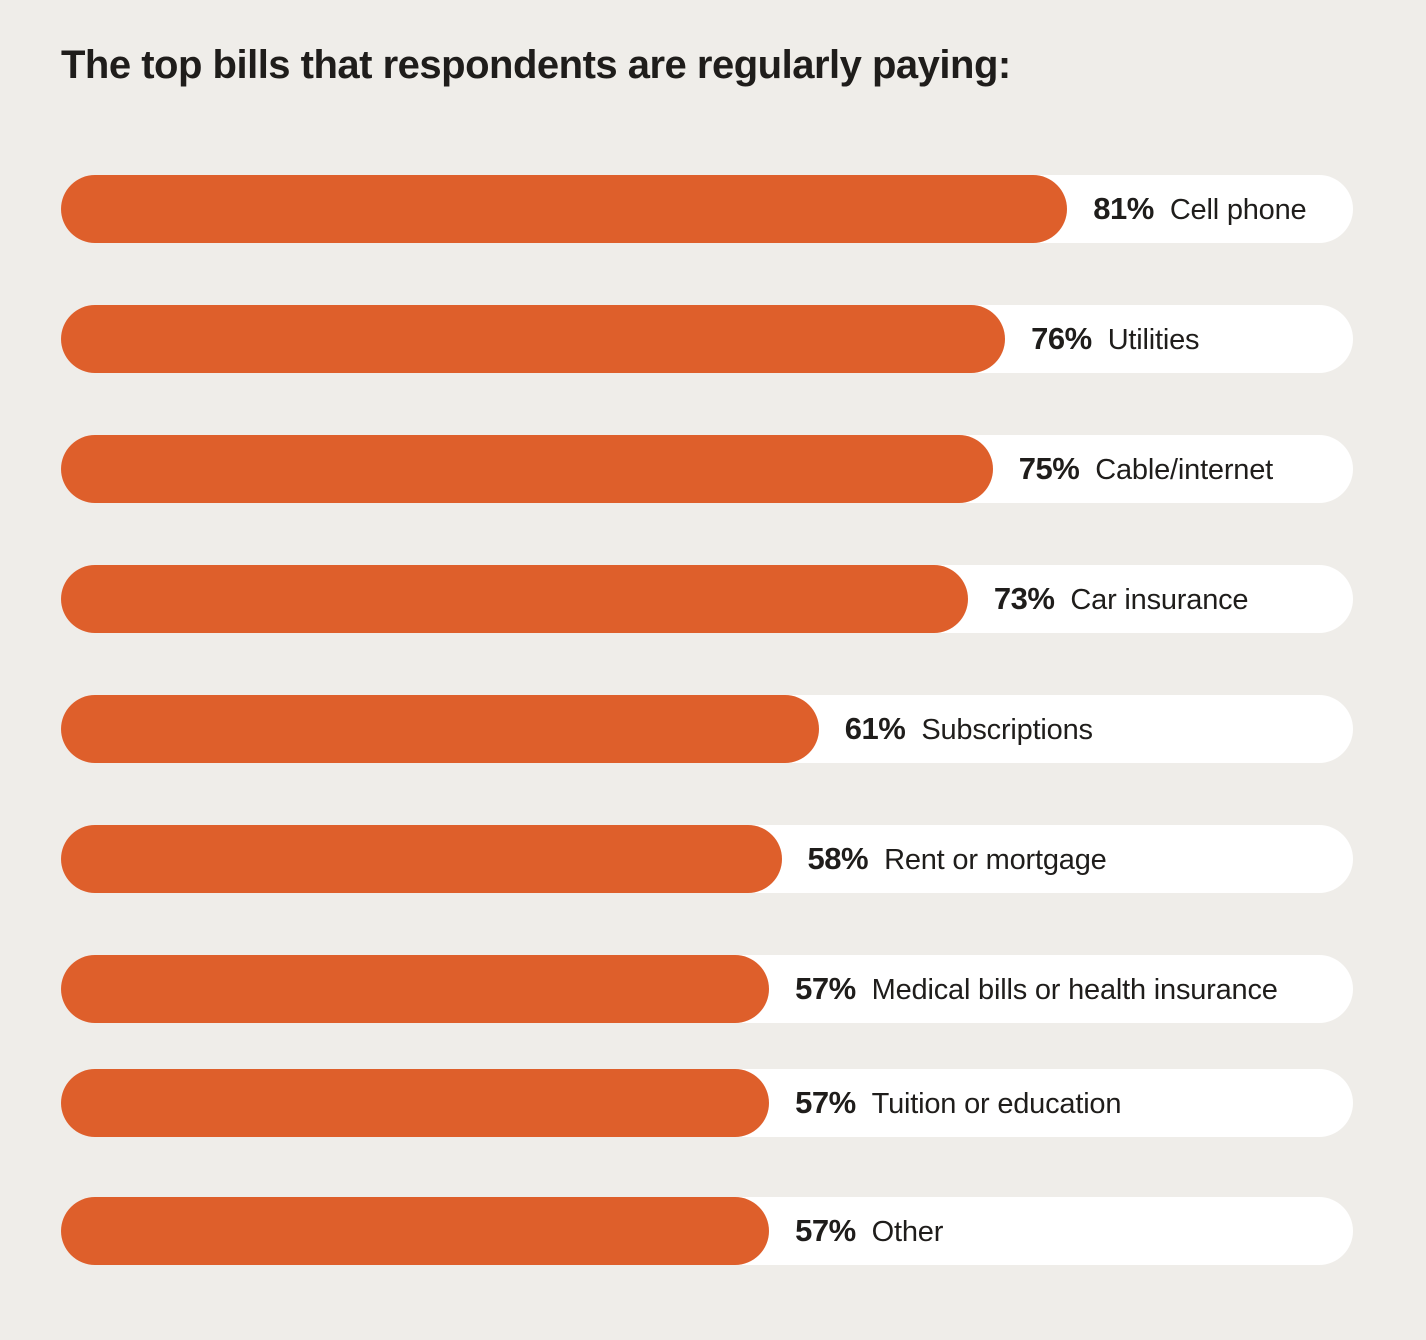 This screenshot has height=1340, width=1426. What do you see at coordinates (1049, 468) in the screenshot?
I see `bar-value-label: 75%` at bounding box center [1049, 468].